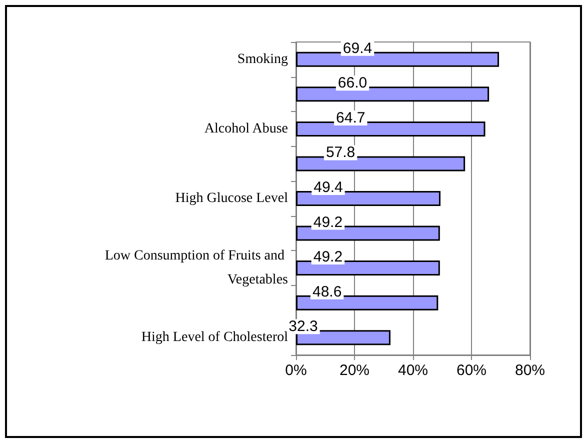  Describe the element at coordinates (357, 48) in the screenshot. I see `data-label: 69.4` at that location.